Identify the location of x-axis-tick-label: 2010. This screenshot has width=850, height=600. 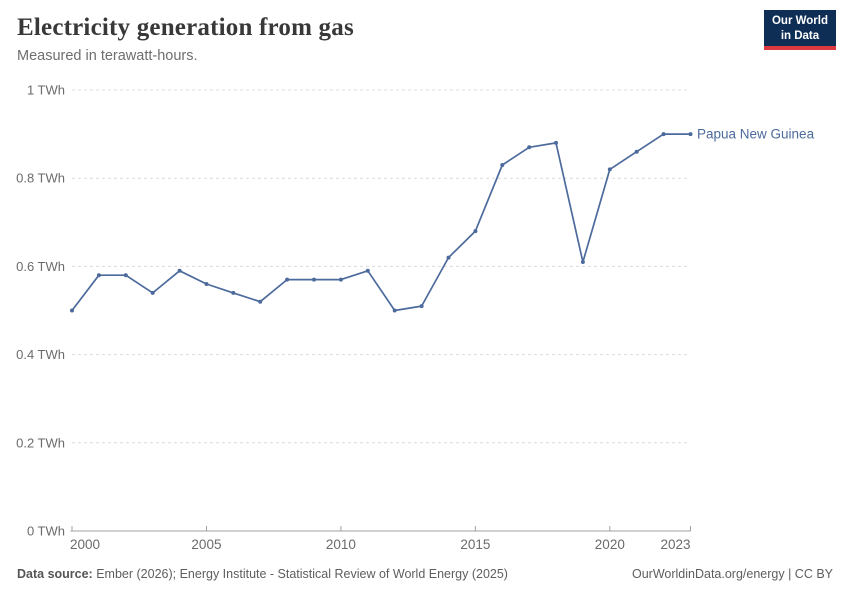
(341, 544).